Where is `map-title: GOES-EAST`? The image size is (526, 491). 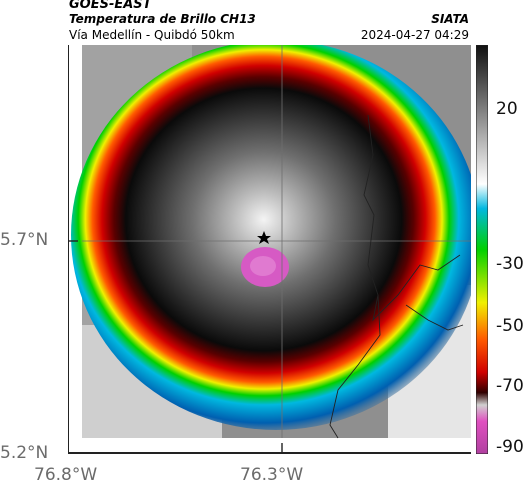
map-title: GOES-EAST is located at coordinates (110, 6).